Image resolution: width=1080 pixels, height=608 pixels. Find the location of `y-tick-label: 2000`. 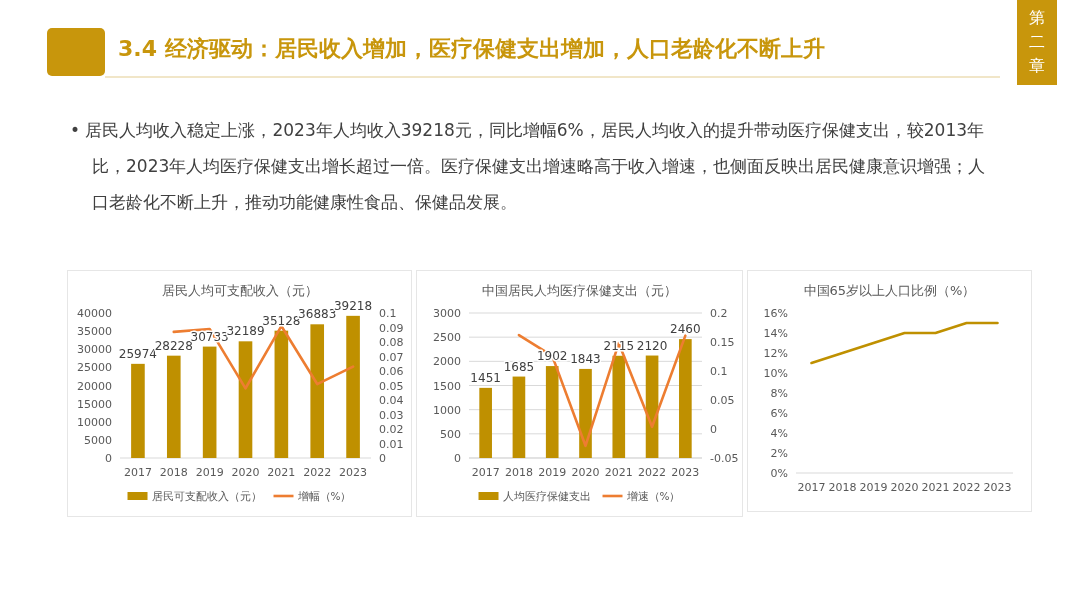

y-tick-label: 2000 is located at coordinates (447, 362).